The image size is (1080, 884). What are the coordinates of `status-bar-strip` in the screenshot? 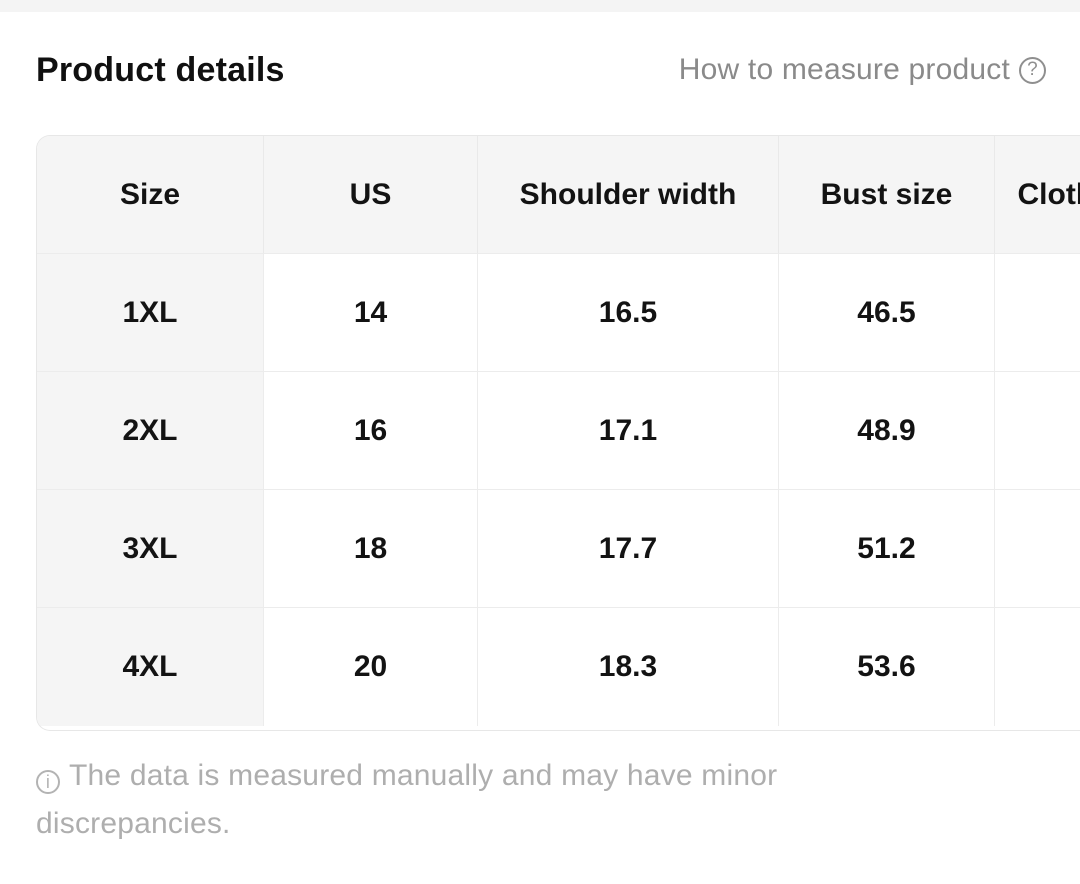 It's located at (540, 6).